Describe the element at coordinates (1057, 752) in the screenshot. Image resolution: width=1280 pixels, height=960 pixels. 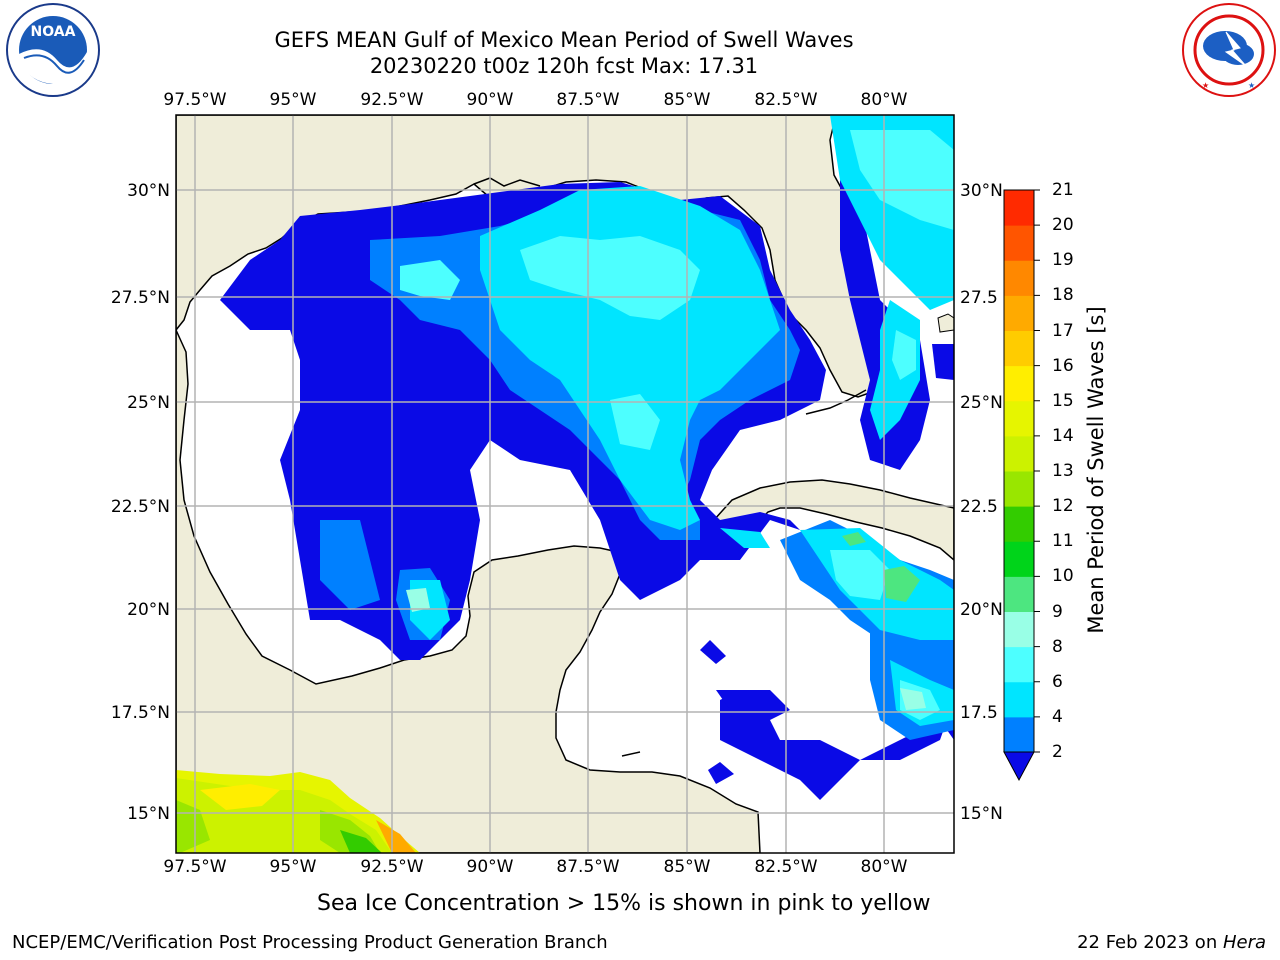
I see `colorbar-tick-label: 2` at that location.